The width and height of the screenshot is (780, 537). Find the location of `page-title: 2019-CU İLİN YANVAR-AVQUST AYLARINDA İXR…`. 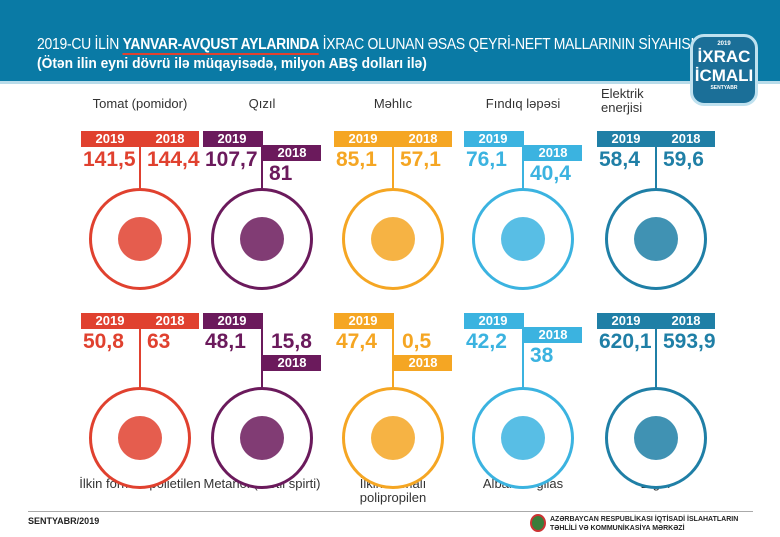

page-title: 2019-CU İLİN YANVAR-AVQUST AYLARINDA İXR… is located at coordinates (366, 45).